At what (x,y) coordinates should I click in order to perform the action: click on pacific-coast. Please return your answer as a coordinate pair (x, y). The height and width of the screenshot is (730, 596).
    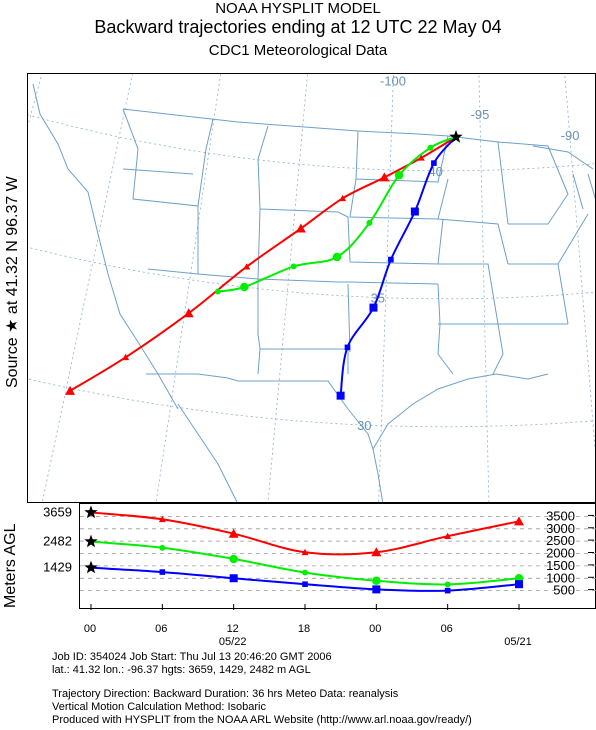
    Looking at the image, I should click on (105, 246).